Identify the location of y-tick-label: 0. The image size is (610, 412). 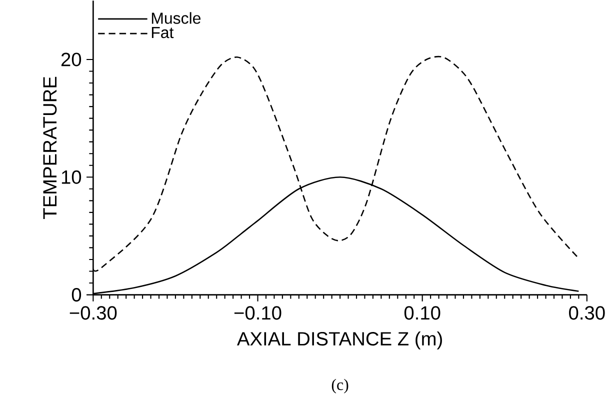
(77, 295).